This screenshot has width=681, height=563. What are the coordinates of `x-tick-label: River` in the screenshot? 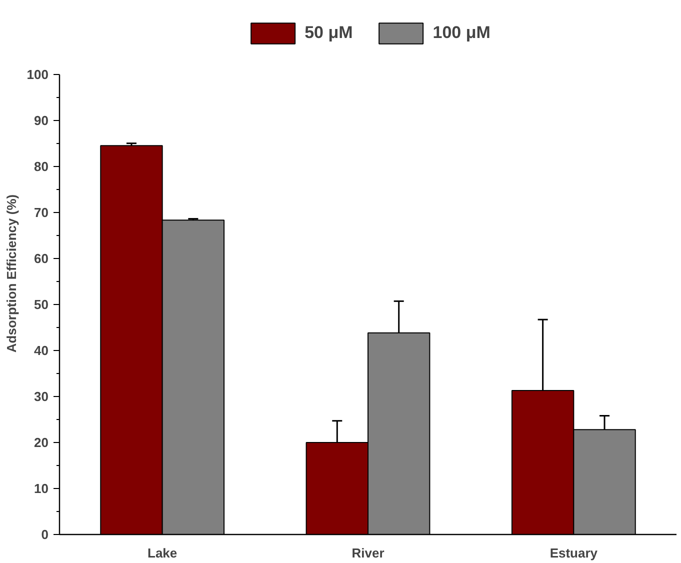 It's located at (368, 553).